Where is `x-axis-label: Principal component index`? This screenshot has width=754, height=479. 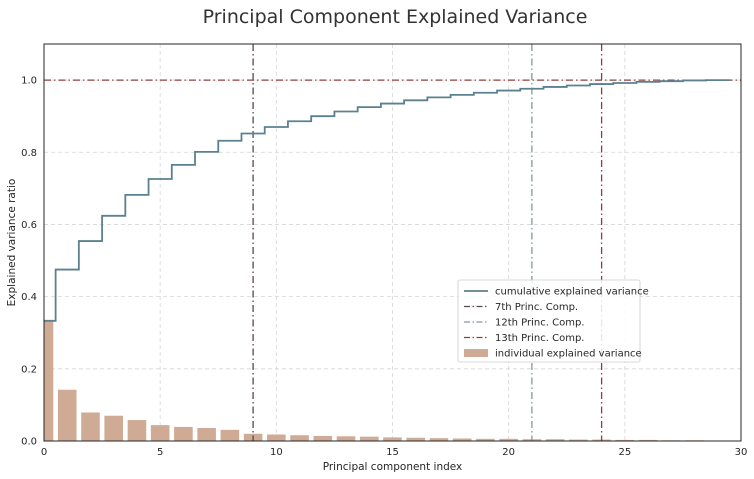
x-axis-label: Principal component index is located at coordinates (393, 467).